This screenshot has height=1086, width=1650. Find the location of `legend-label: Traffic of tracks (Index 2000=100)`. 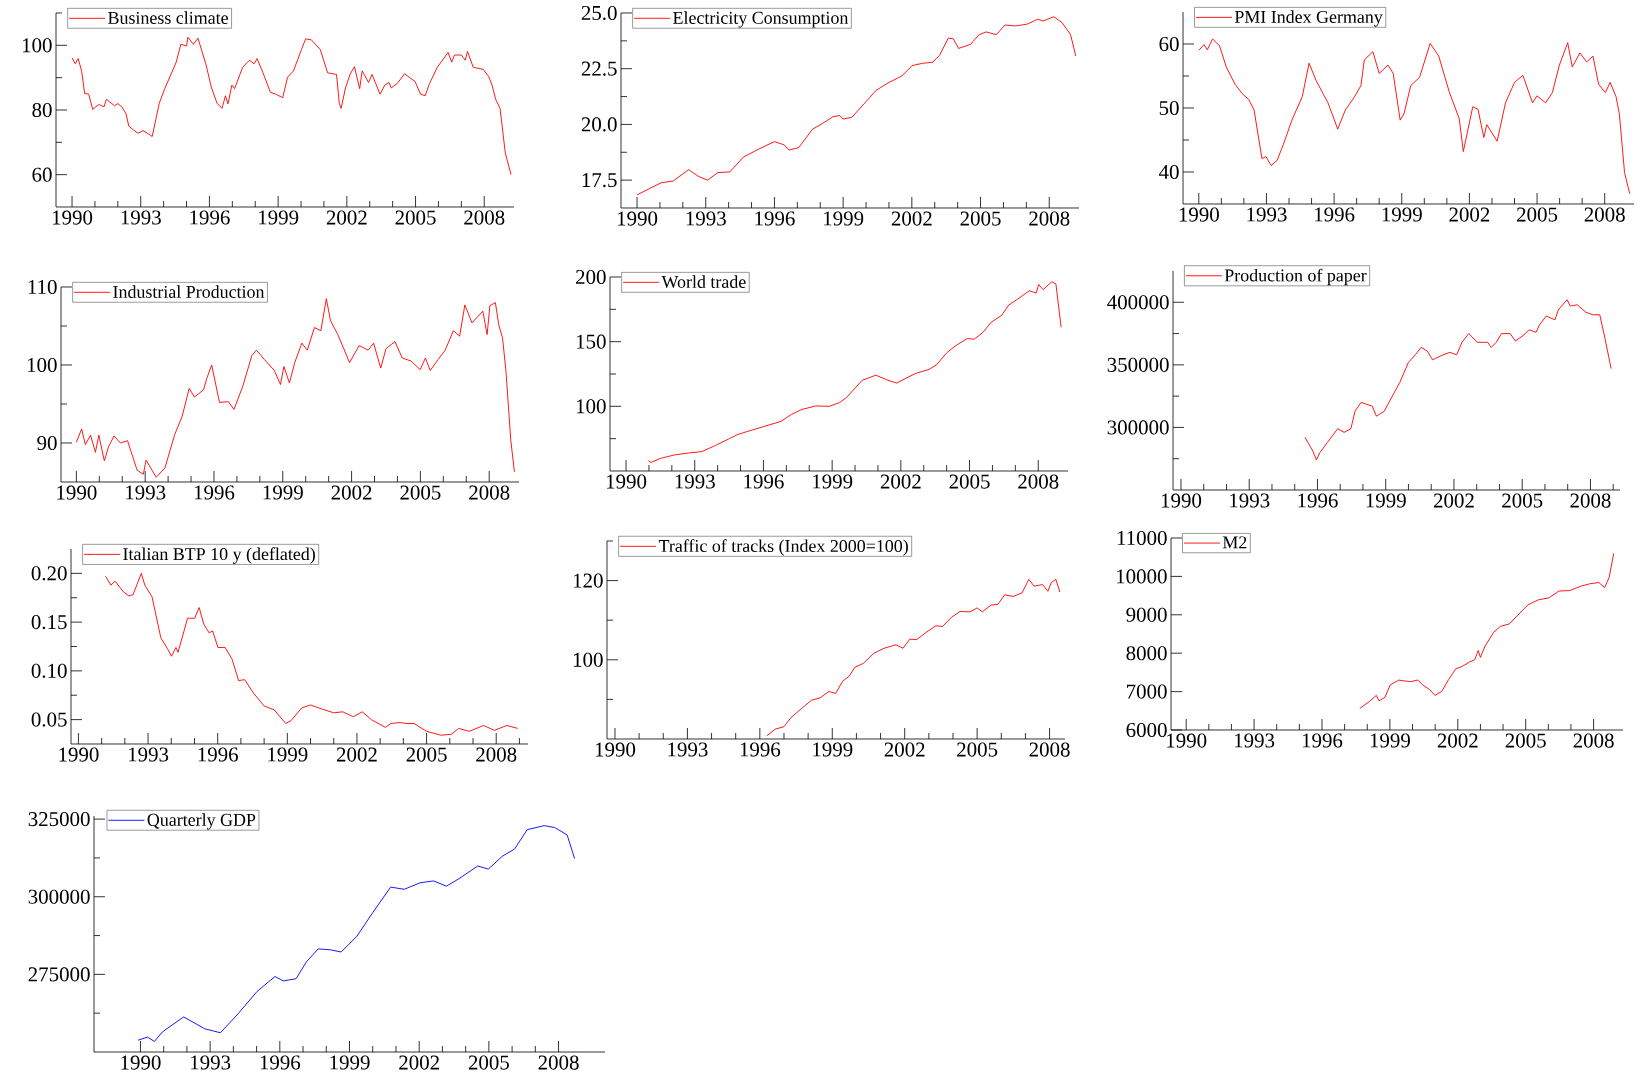

legend-label: Traffic of tracks (Index 2000=100) is located at coordinates (783, 547).